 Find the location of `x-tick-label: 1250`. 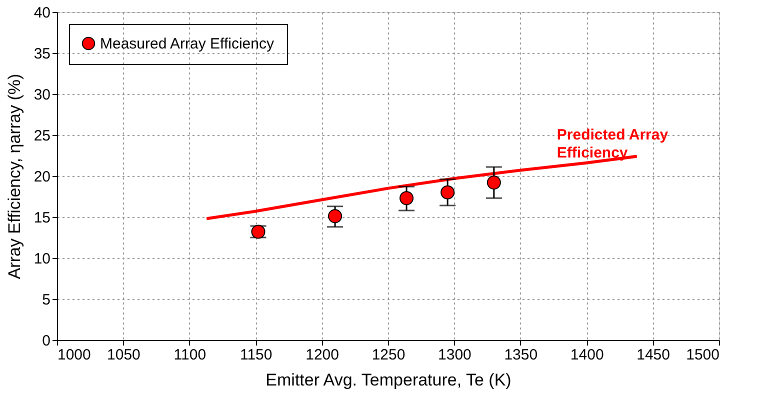

x-tick-label: 1250 is located at coordinates (389, 355).